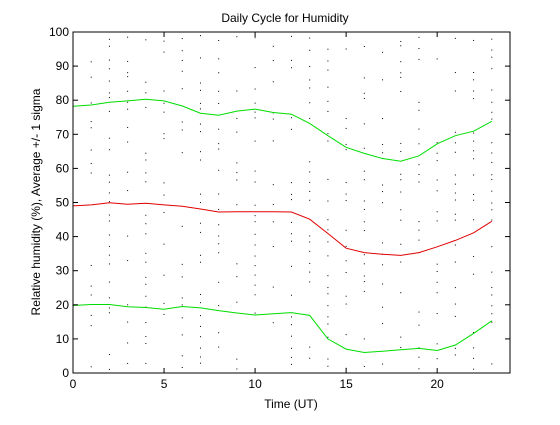  I want to click on y-tick-label: 30, so click(63, 271).